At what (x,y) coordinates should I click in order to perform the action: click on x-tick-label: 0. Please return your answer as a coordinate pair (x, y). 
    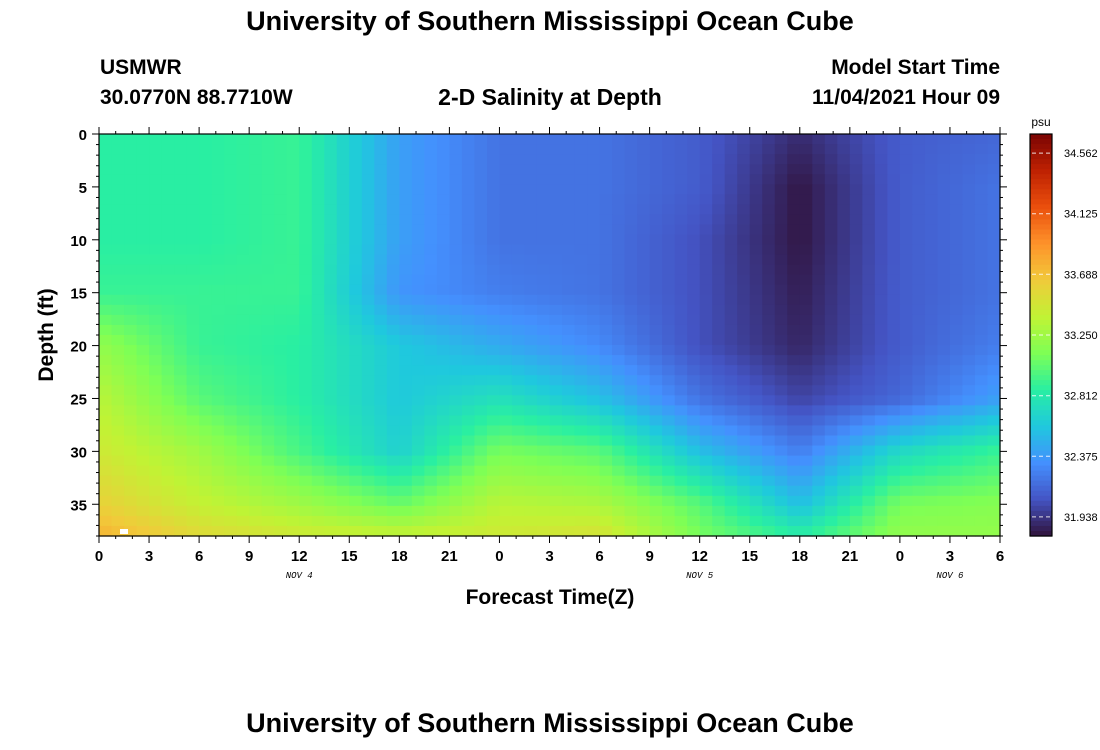
    Looking at the image, I should click on (499, 556).